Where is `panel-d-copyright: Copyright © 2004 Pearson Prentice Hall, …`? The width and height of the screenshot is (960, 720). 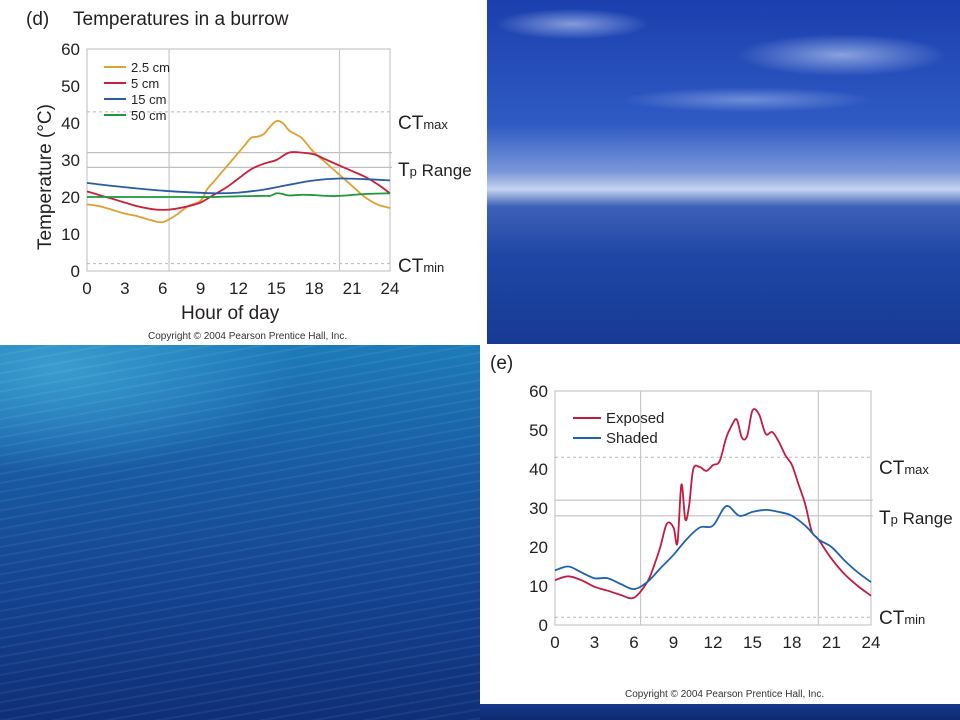
panel-d-copyright: Copyright © 2004 Pearson Prentice Hall, … is located at coordinates (248, 336).